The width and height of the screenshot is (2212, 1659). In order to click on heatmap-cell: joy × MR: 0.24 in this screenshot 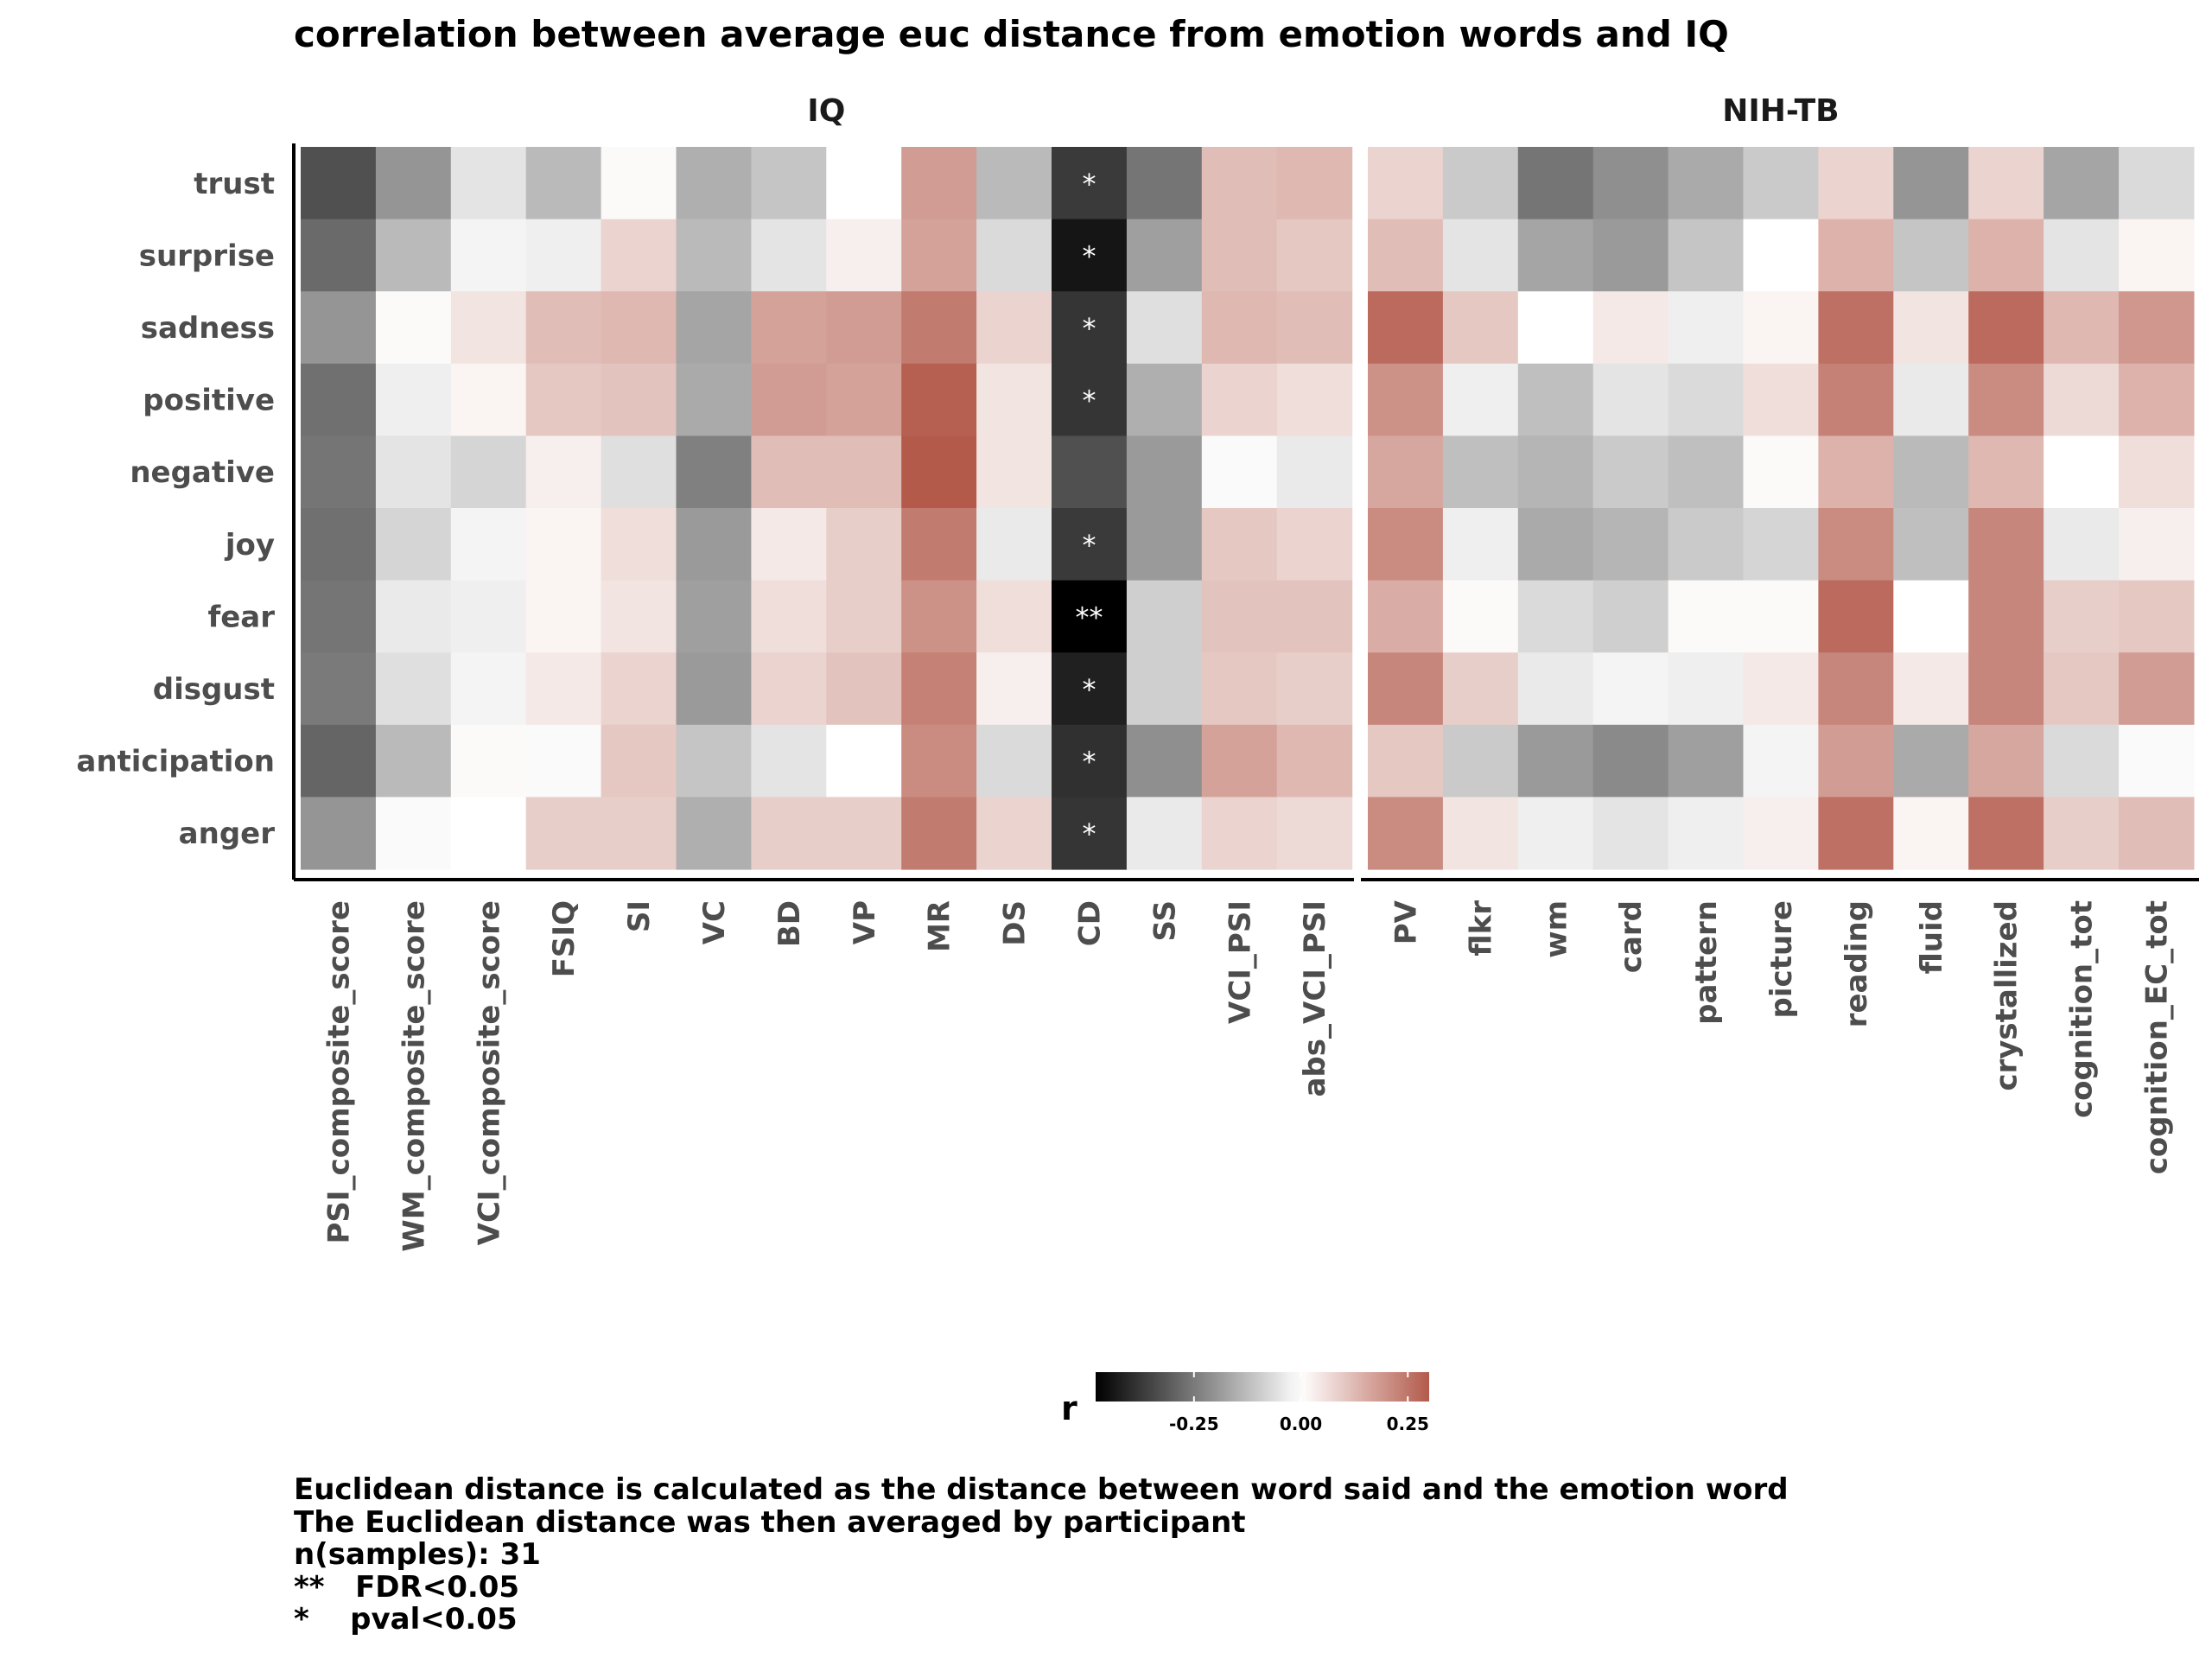, I will do `click(939, 545)`.